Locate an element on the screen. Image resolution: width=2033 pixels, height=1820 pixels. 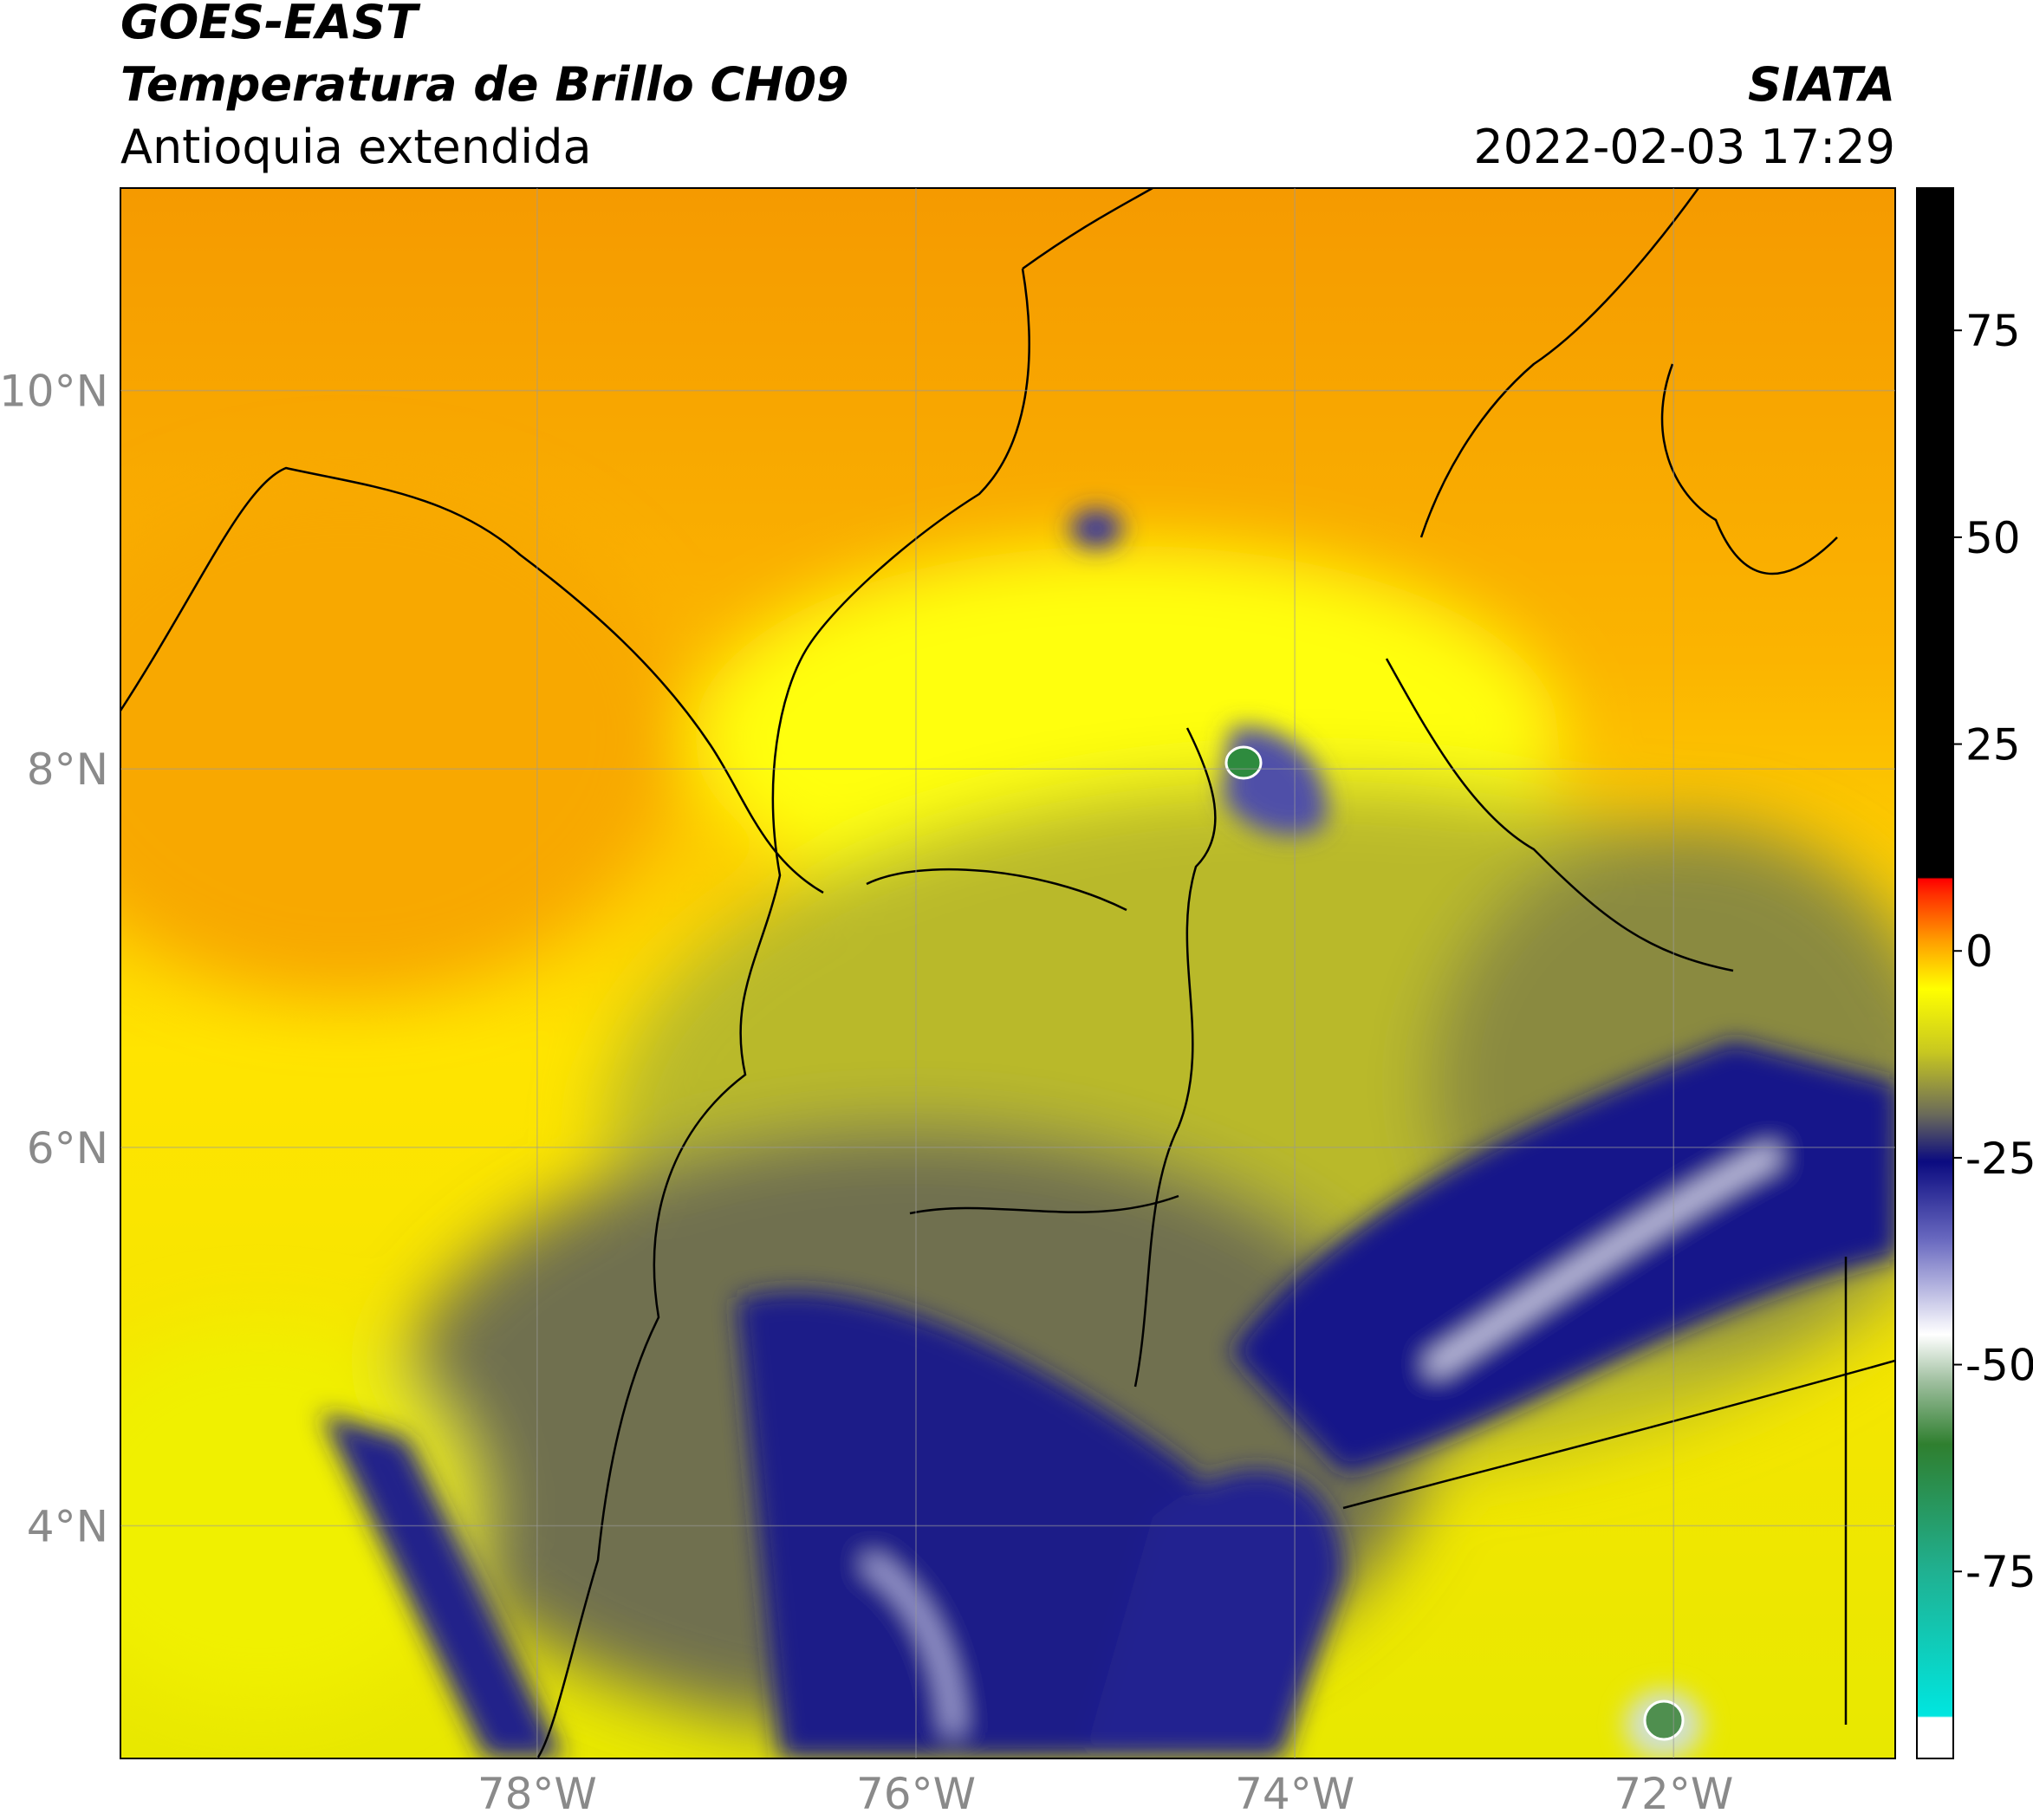
colorbar-tick-label: -25 is located at coordinates (1999, 1159).